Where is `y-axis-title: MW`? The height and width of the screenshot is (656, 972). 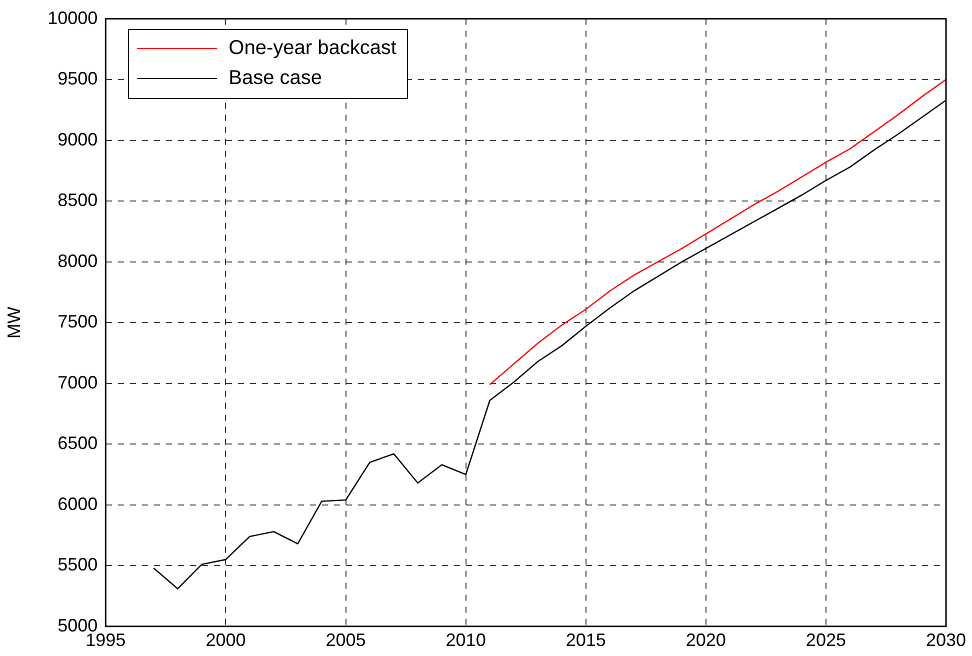
y-axis-title: MW is located at coordinates (14, 322).